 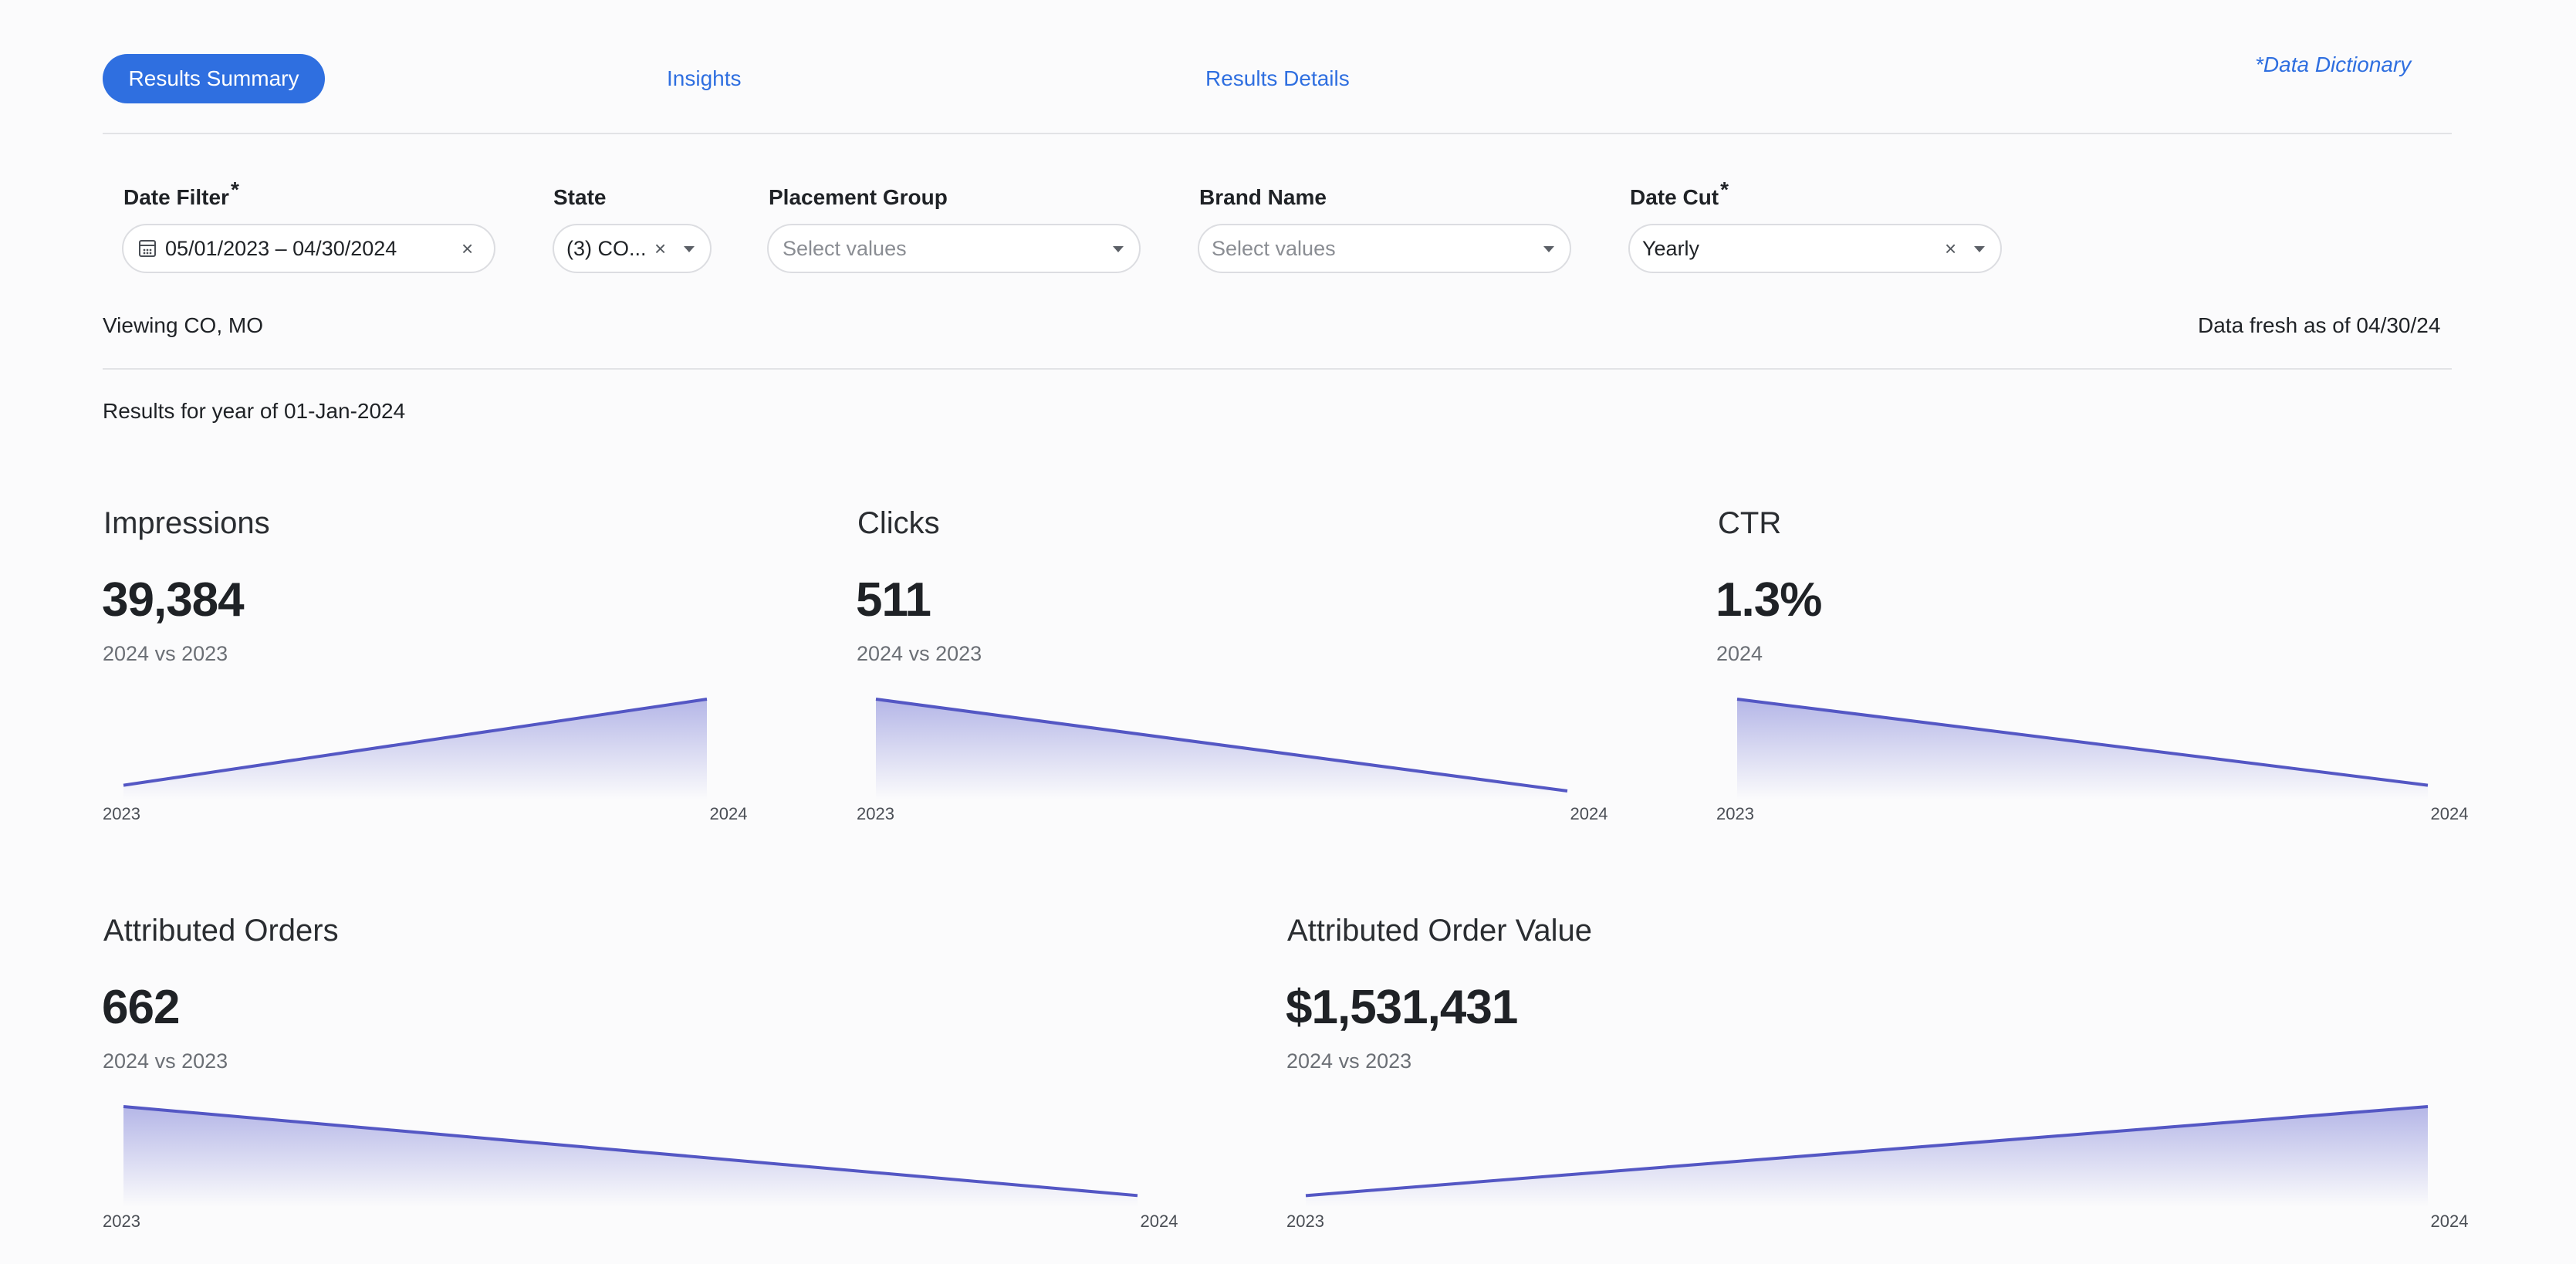 I want to click on impressions-sparkline: 2023 2024, so click(x=425, y=760).